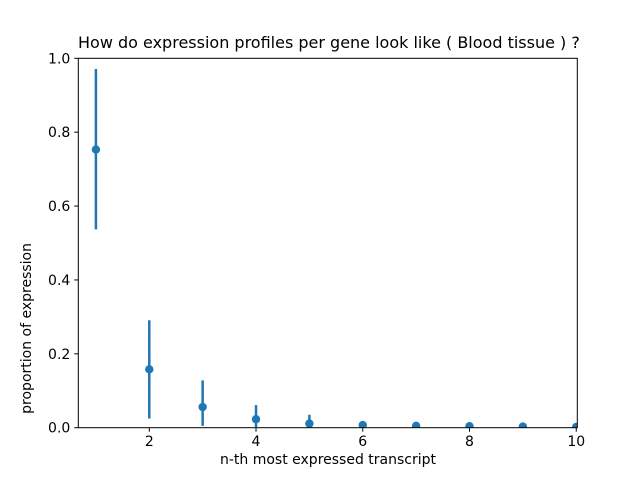 This screenshot has height=480, width=640. What do you see at coordinates (469, 442) in the screenshot?
I see `x-tick-label: 8` at bounding box center [469, 442].